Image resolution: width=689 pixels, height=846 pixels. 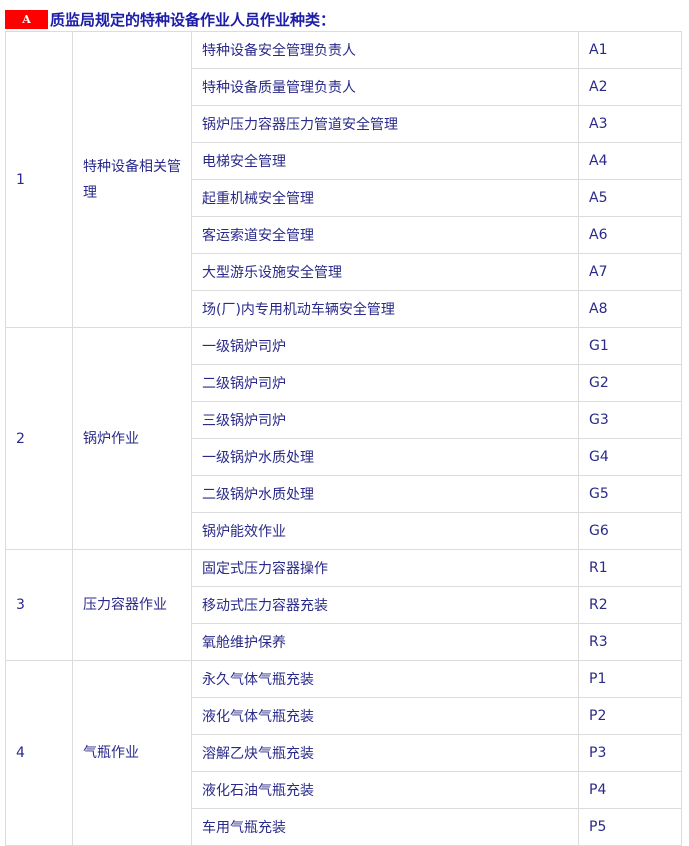 I want to click on table-row: 液化气体气瓶充装 P2, so click(x=344, y=716).